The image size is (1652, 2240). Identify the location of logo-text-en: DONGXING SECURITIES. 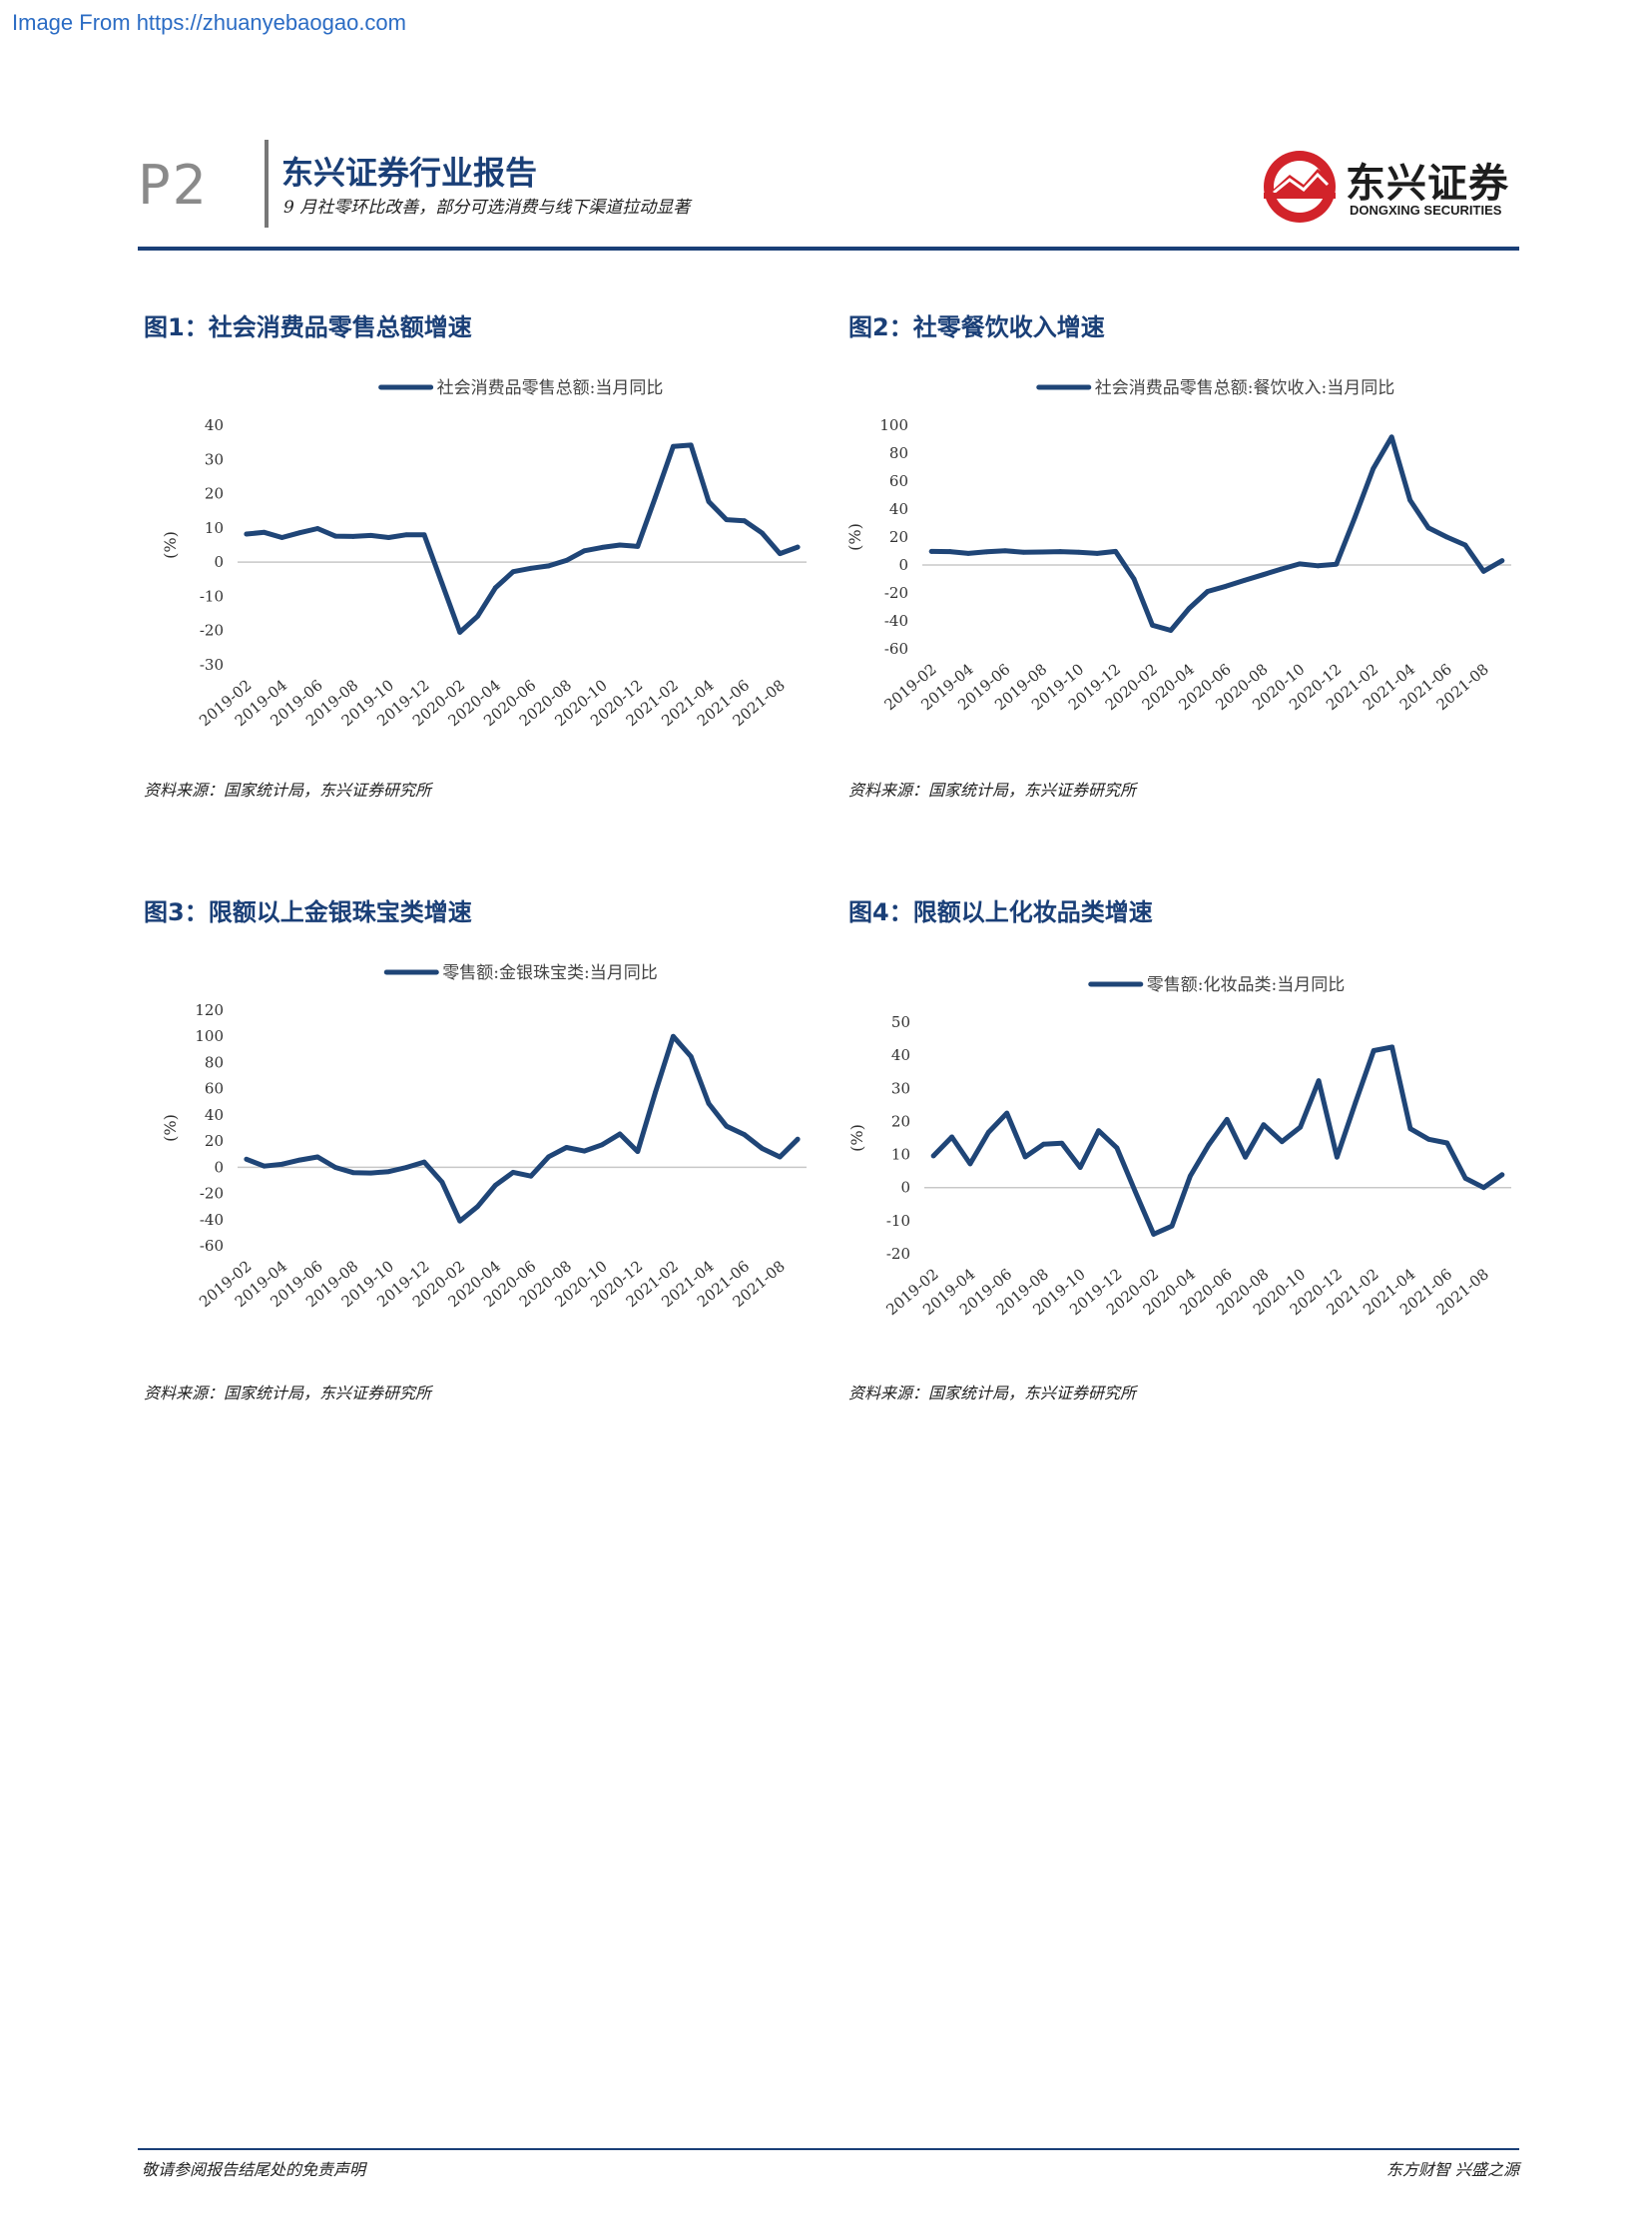
(1426, 210).